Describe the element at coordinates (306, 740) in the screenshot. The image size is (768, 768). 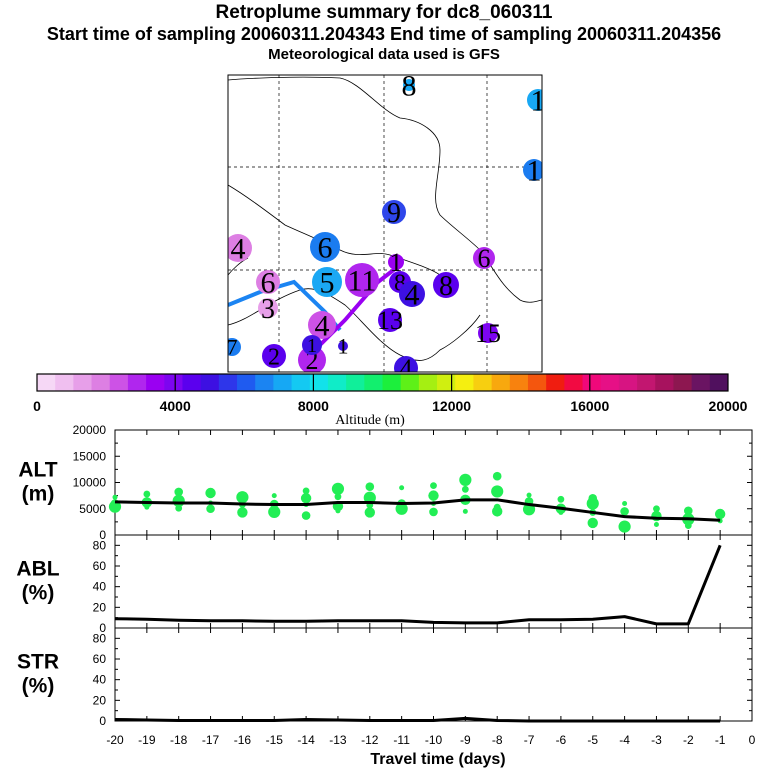
I see `x-tick-label: -14` at that location.